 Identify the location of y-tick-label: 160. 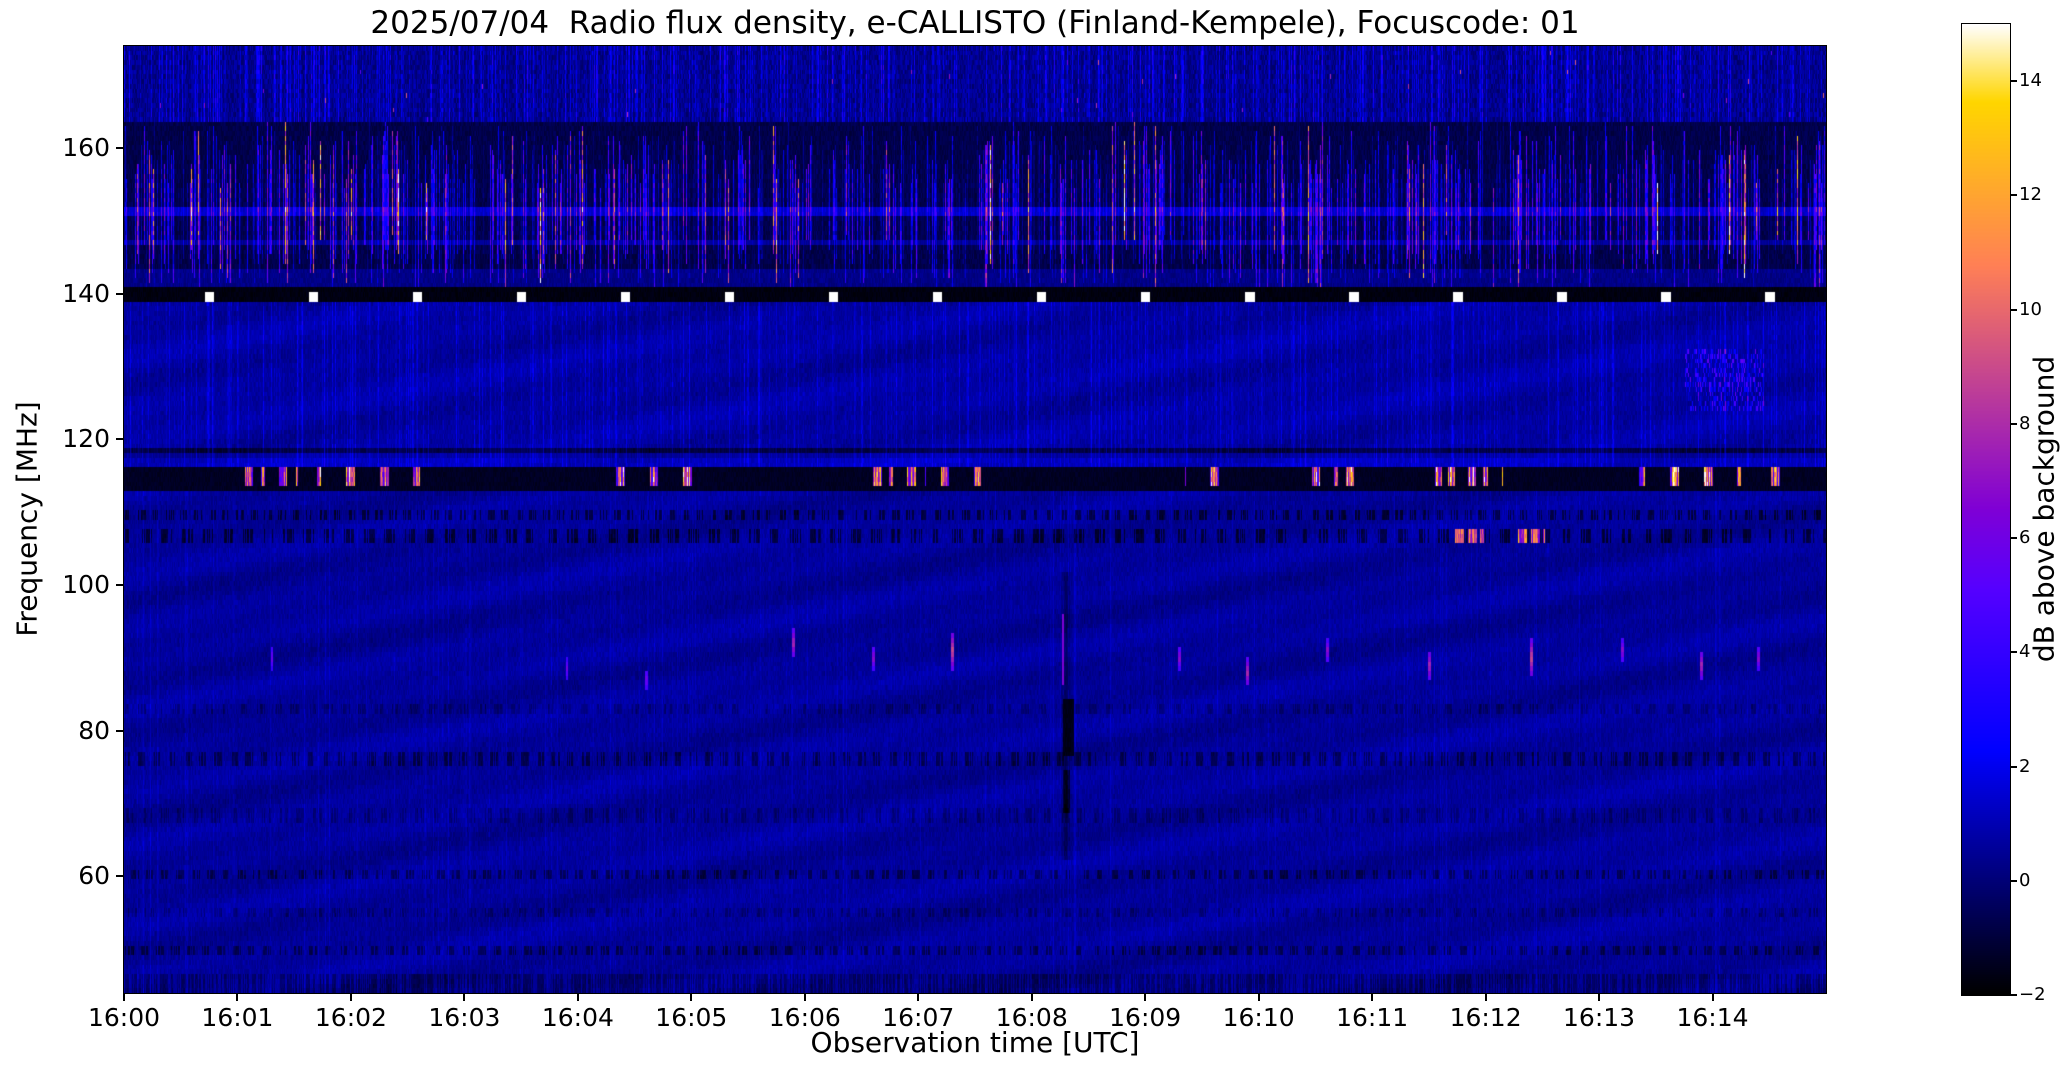
(86, 147).